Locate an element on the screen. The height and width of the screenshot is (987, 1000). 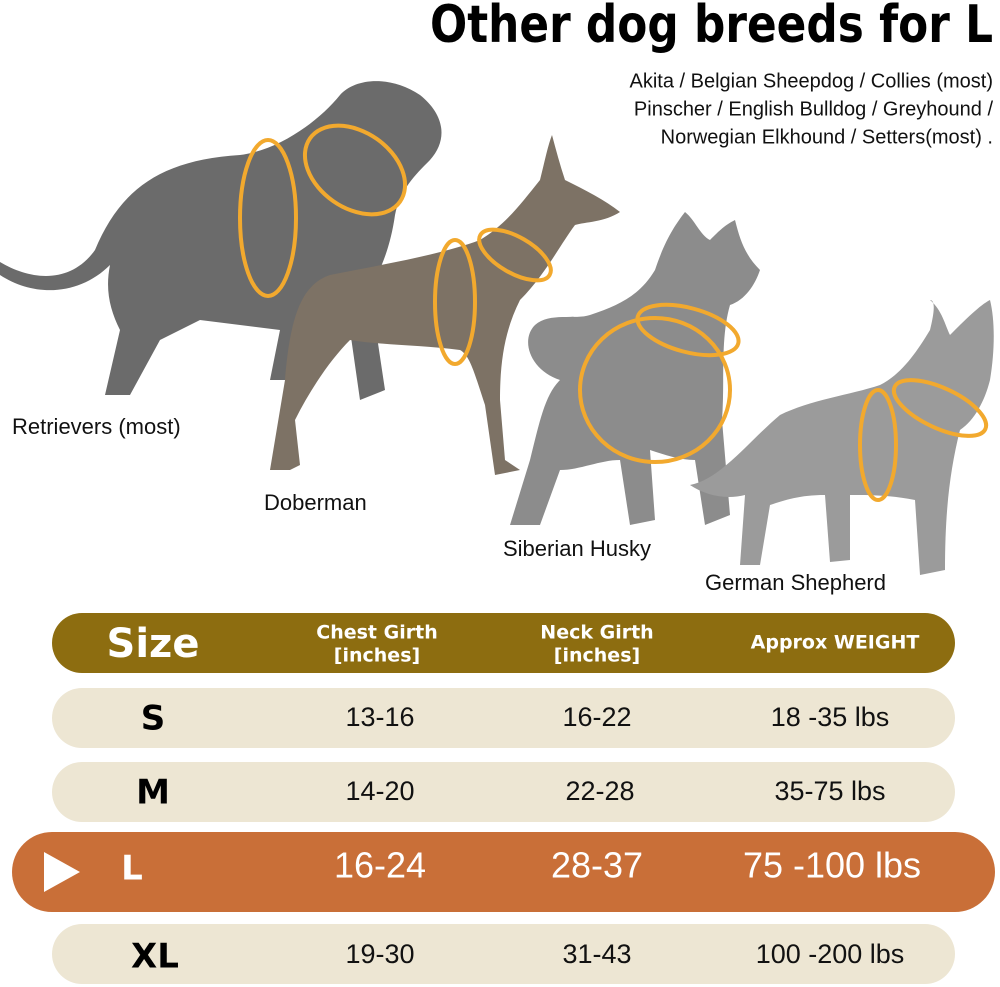
header-bar is located at coordinates (503, 643).